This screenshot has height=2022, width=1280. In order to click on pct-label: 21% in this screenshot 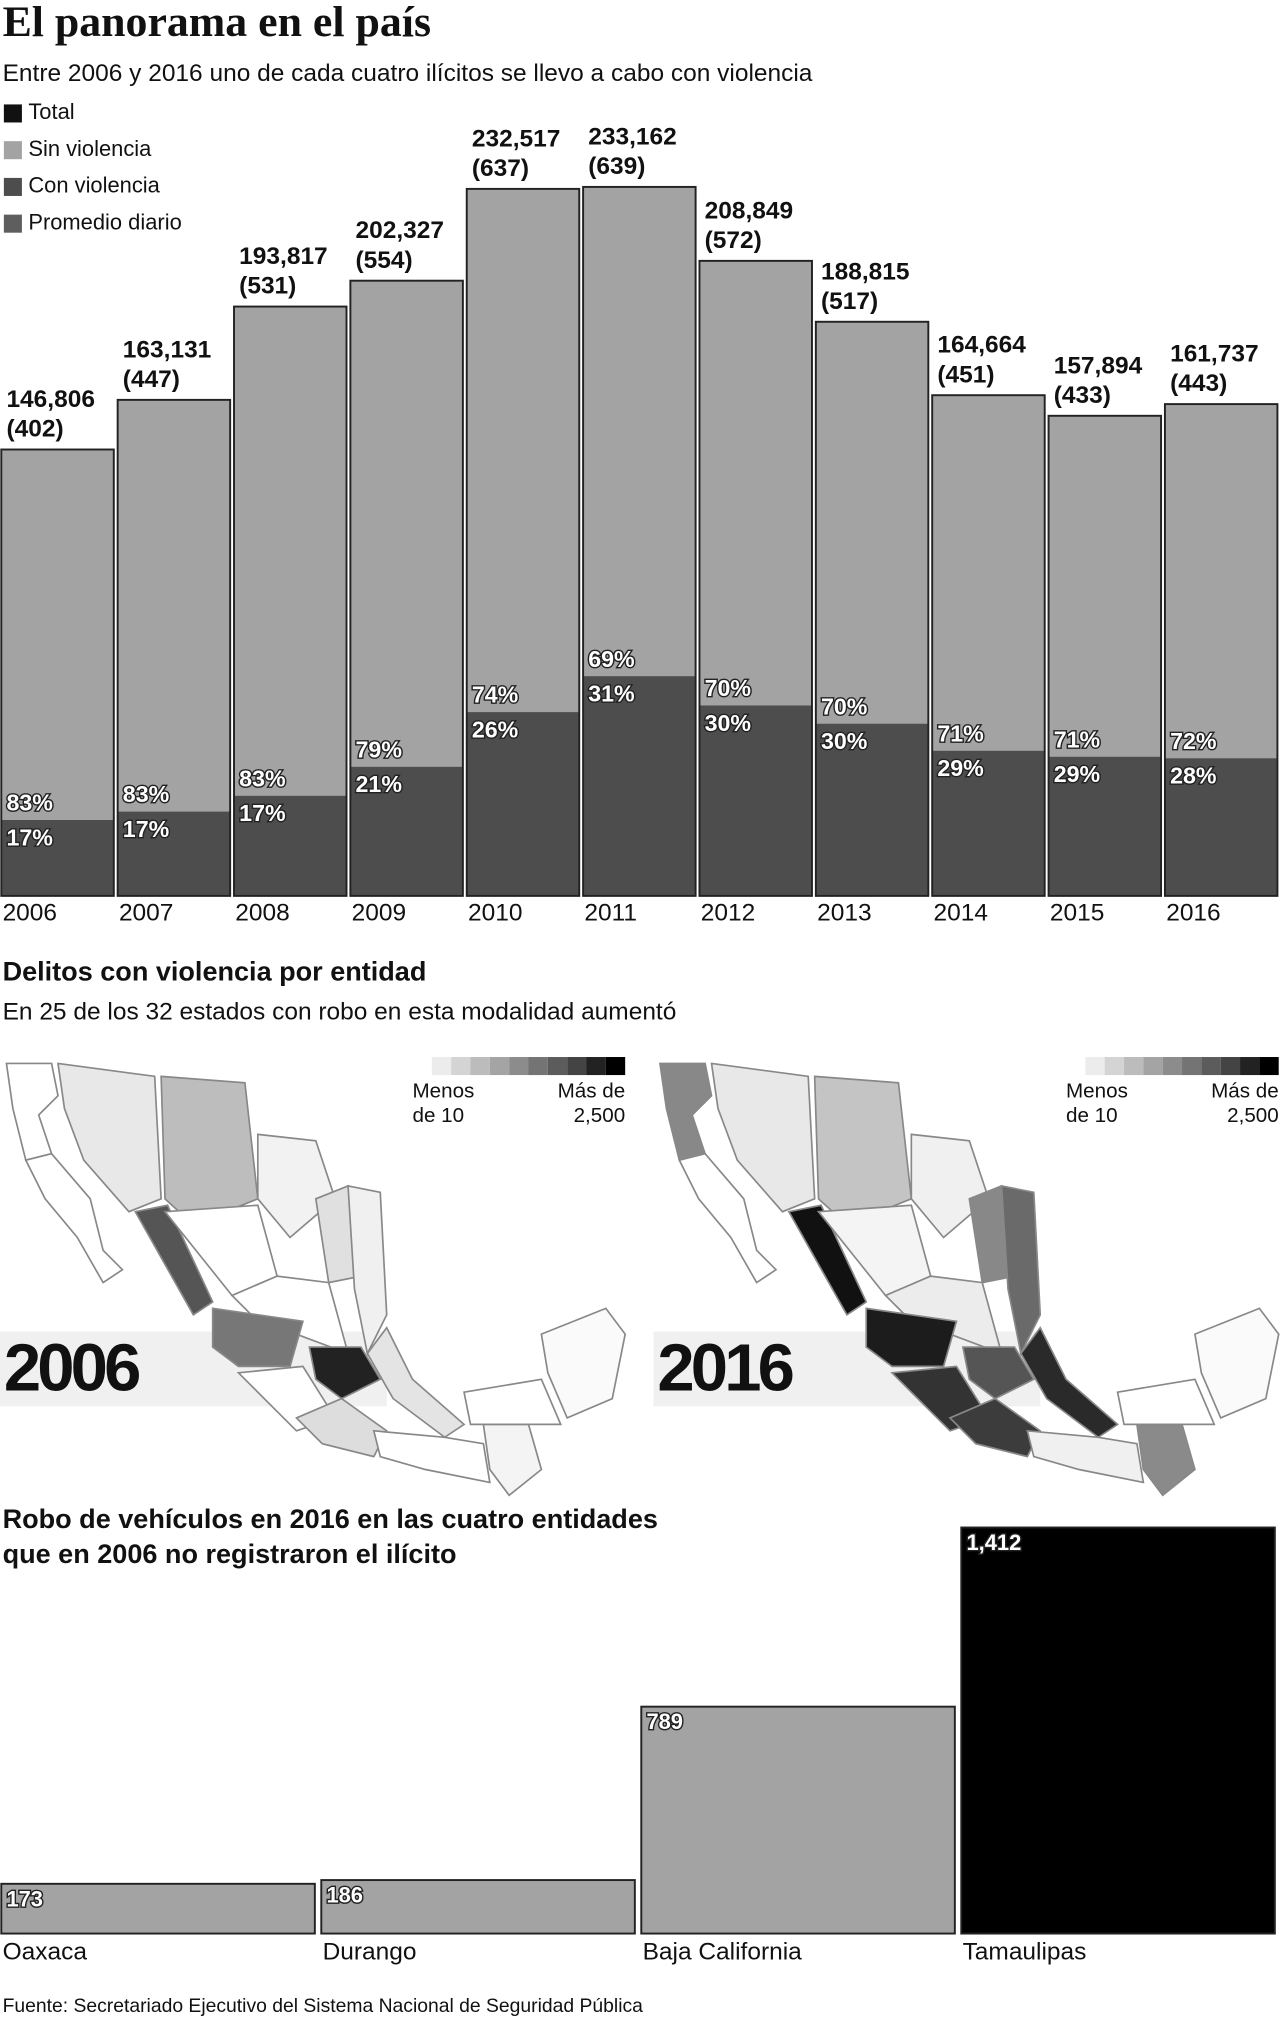, I will do `click(379, 784)`.